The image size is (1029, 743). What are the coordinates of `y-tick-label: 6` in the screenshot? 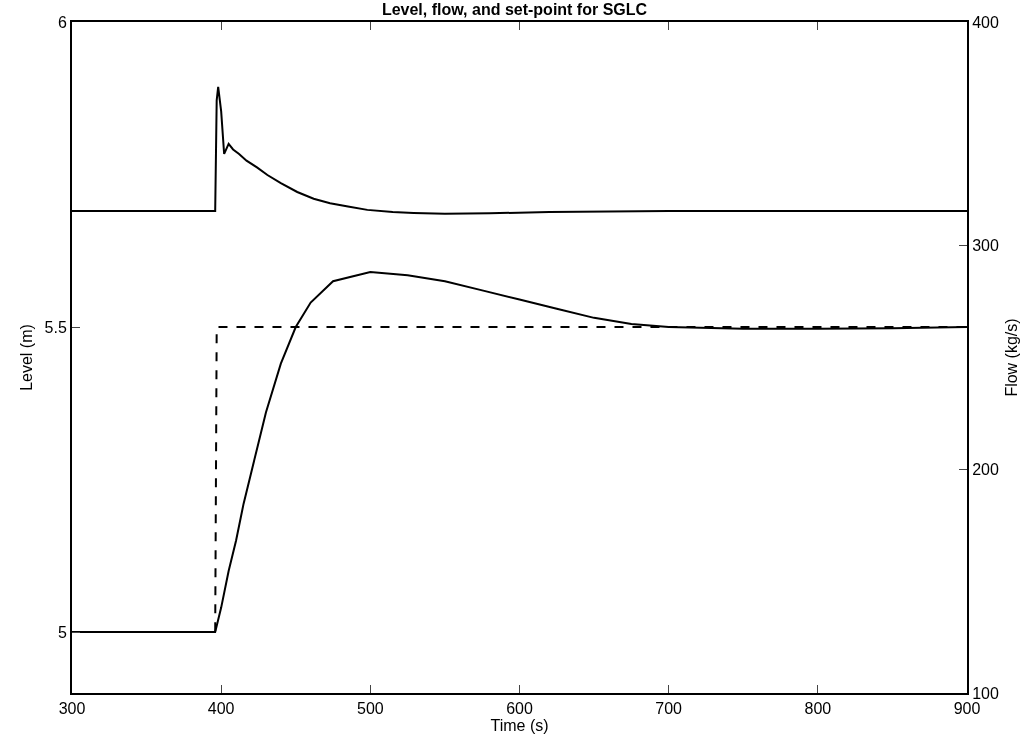 It's located at (62, 22).